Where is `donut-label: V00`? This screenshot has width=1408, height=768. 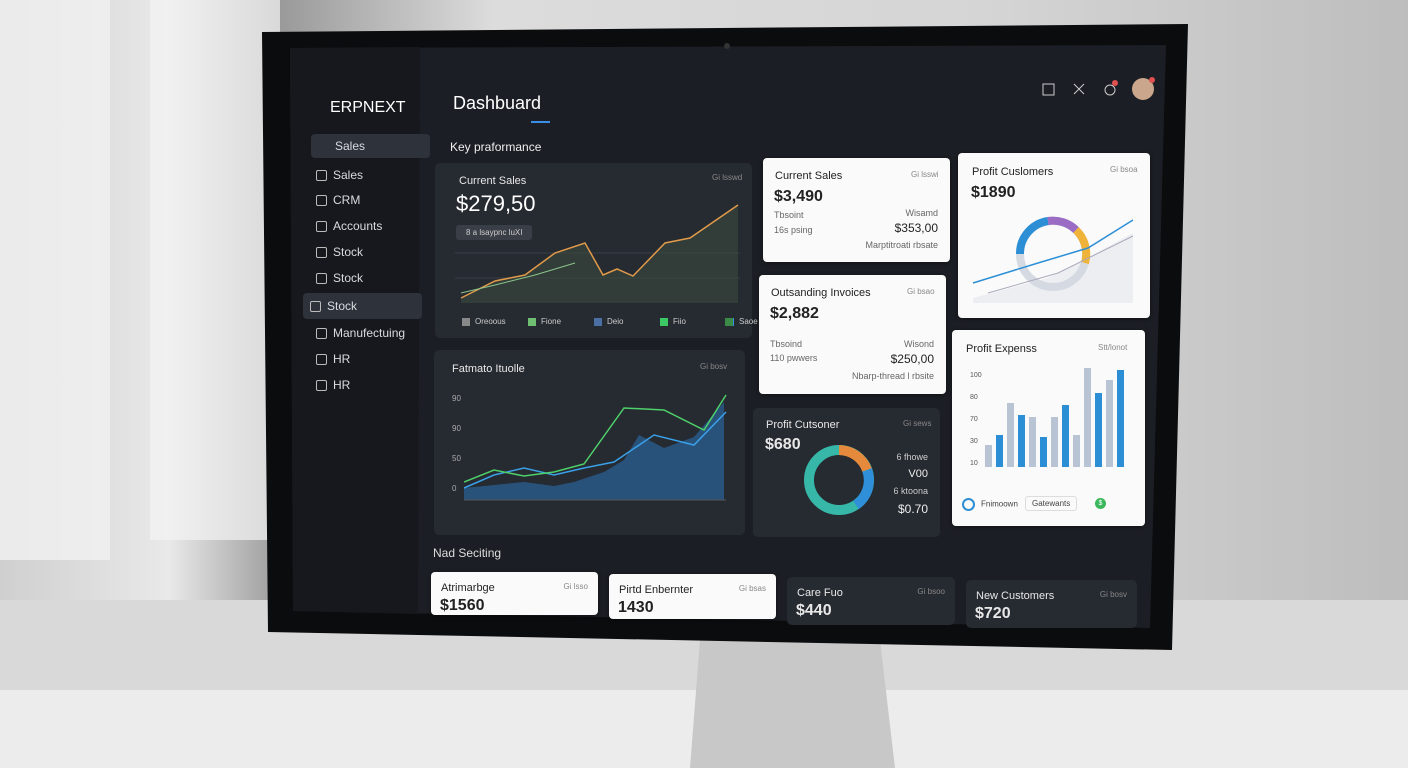 donut-label: V00 is located at coordinates (918, 474).